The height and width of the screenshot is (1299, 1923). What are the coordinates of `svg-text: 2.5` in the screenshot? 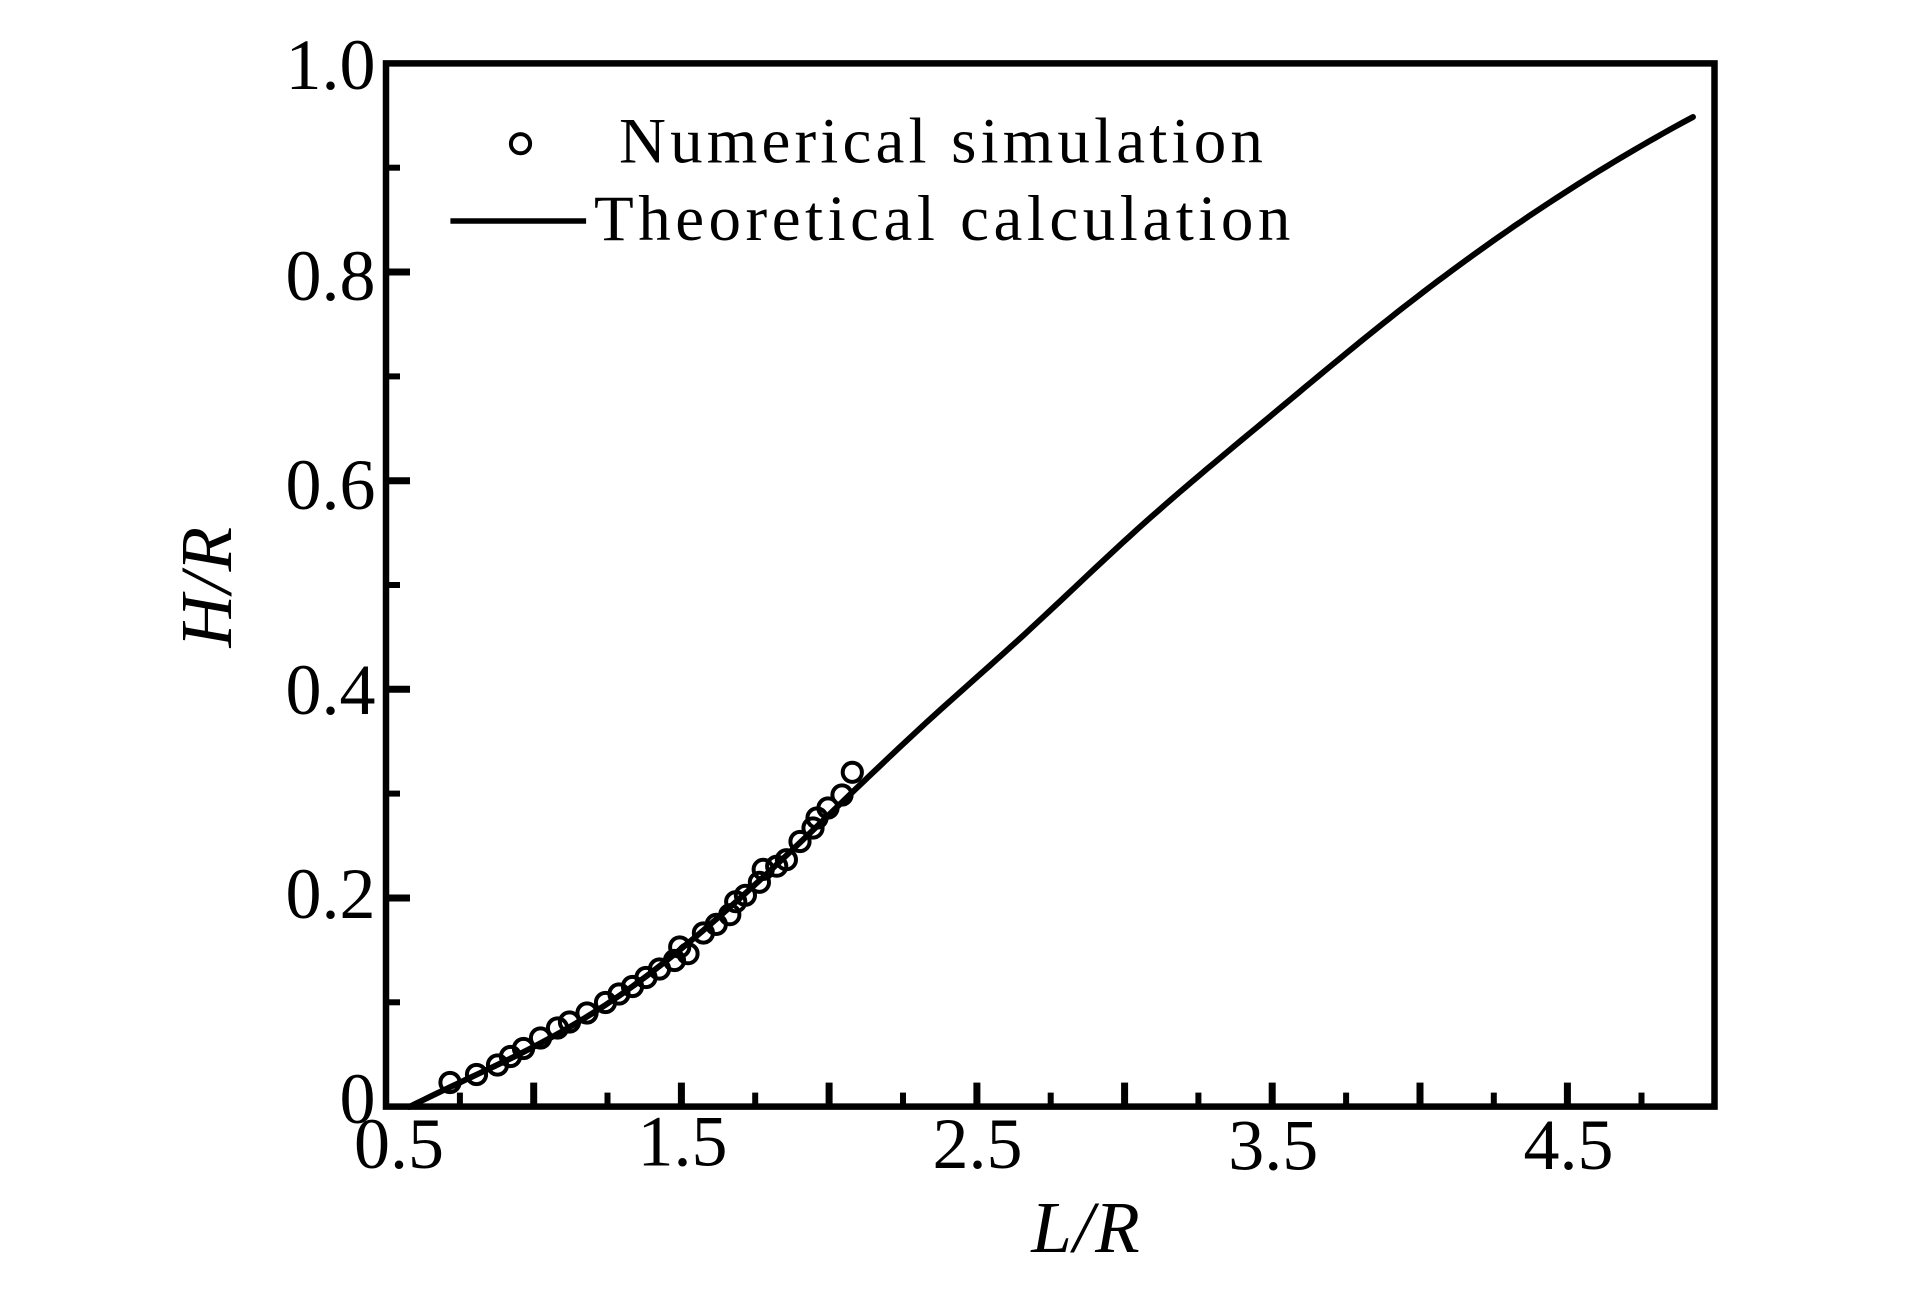 It's located at (978, 1144).